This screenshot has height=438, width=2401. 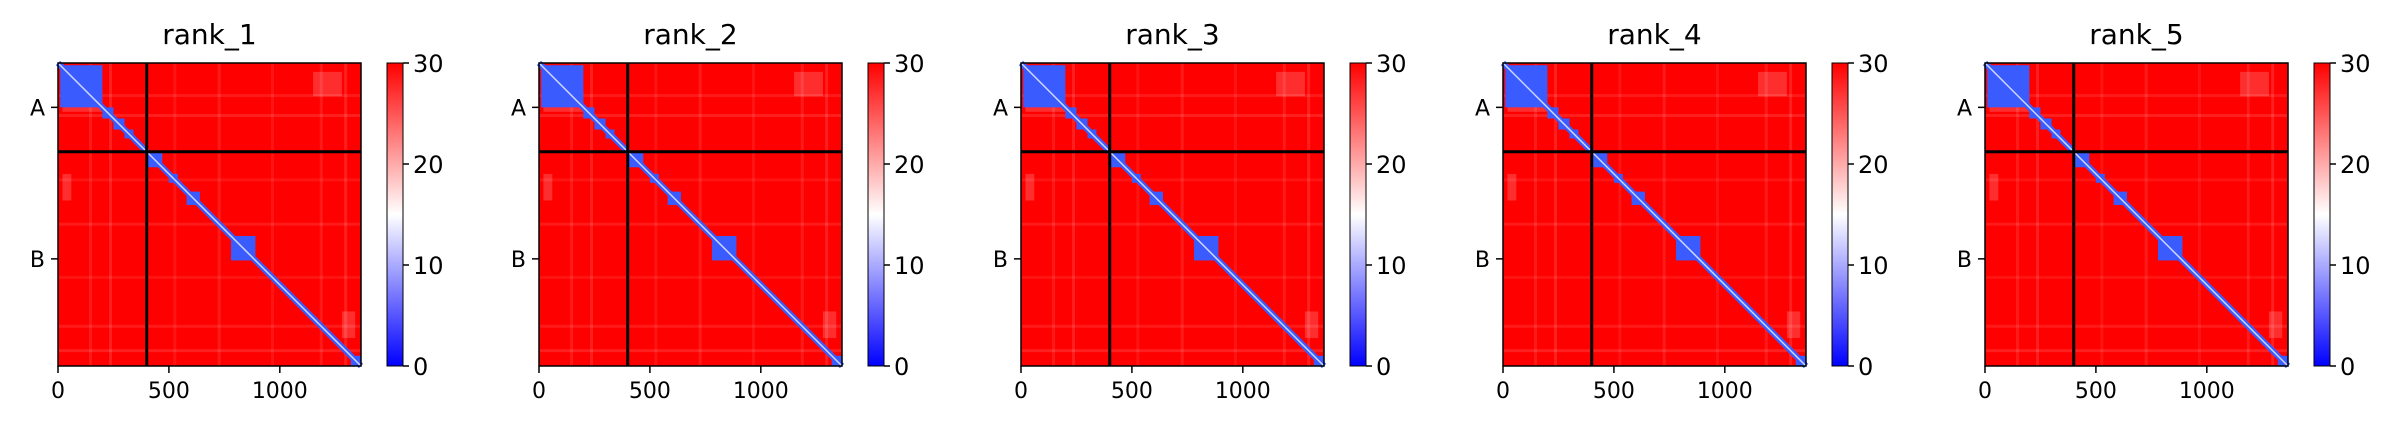 What do you see at coordinates (420, 367) in the screenshot?
I see `colorbar-tick-label: 0` at bounding box center [420, 367].